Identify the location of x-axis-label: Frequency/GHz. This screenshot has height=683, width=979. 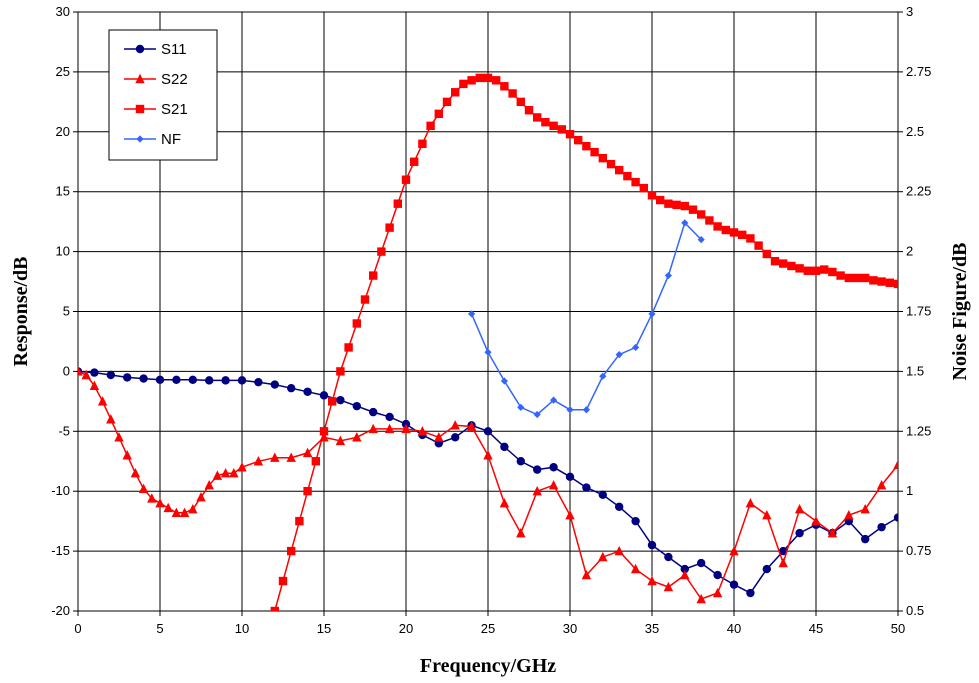
(488, 666).